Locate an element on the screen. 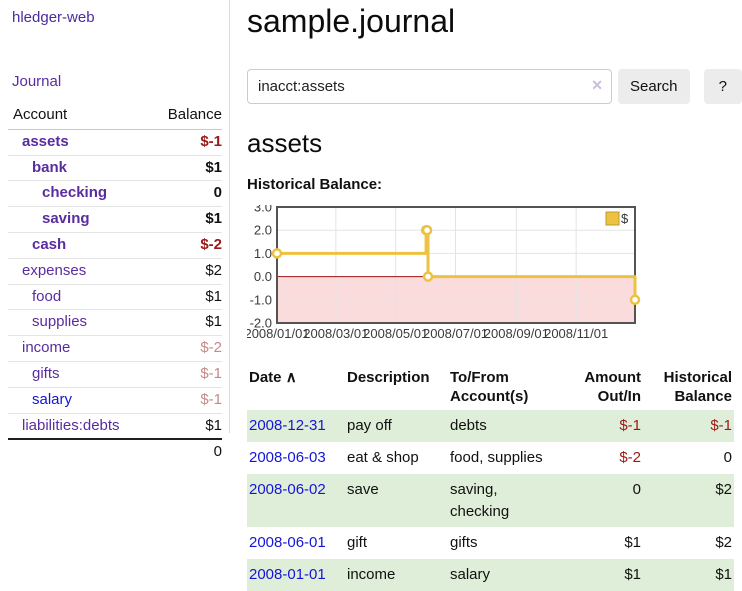  register-row: 2008-06-03 eat & shop food, supplies $-2 0 is located at coordinates (490, 458).